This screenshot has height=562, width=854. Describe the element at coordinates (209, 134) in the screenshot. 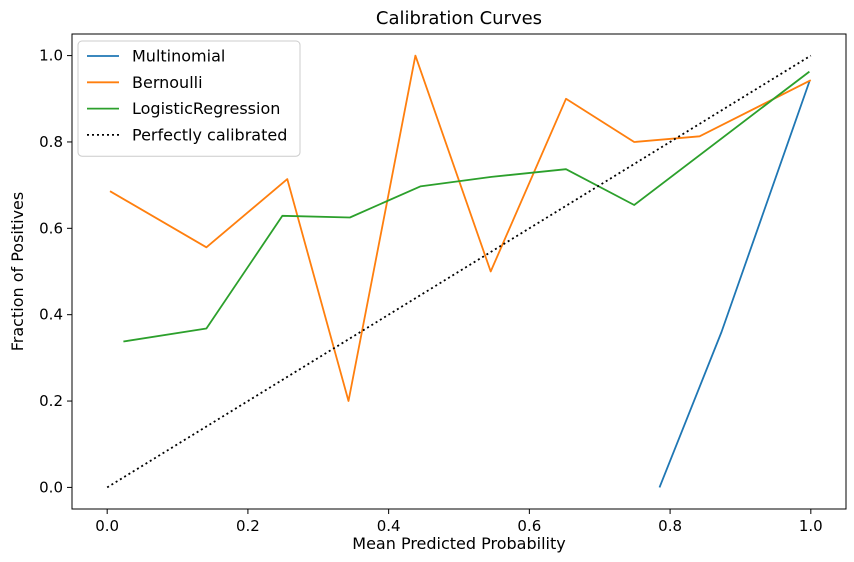

I see `legend-label: Perfectly calibrated` at that location.